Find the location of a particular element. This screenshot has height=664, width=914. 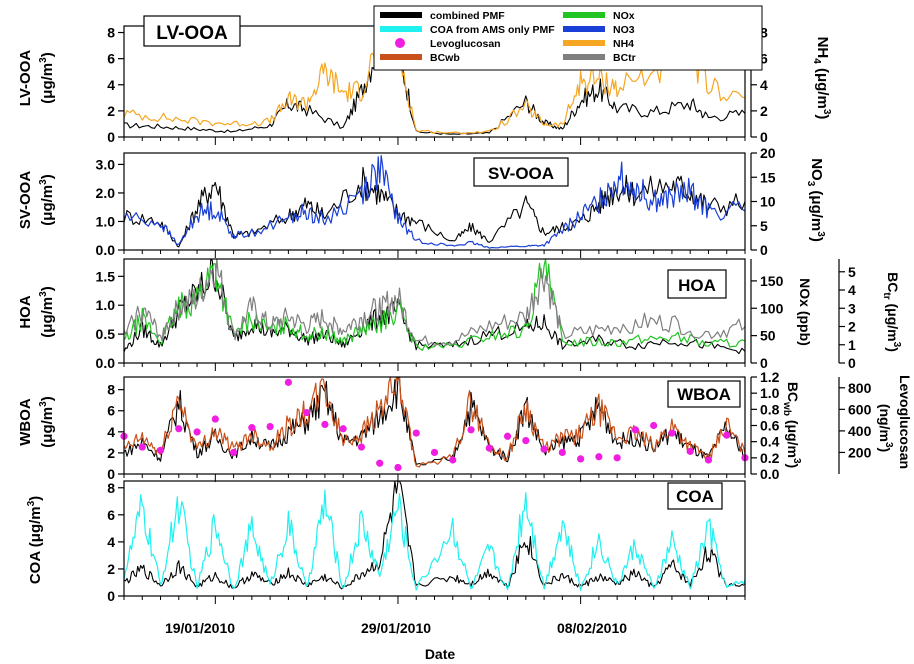

series-line-p5-coa-from-ams-only-pmf is located at coordinates (434, 540).